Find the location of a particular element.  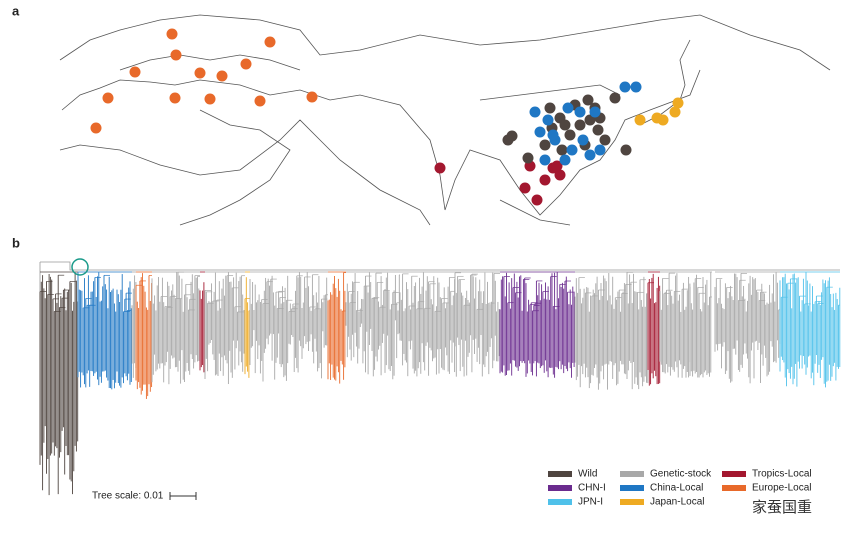

legend-label: JPN-I is located at coordinates (590, 502).